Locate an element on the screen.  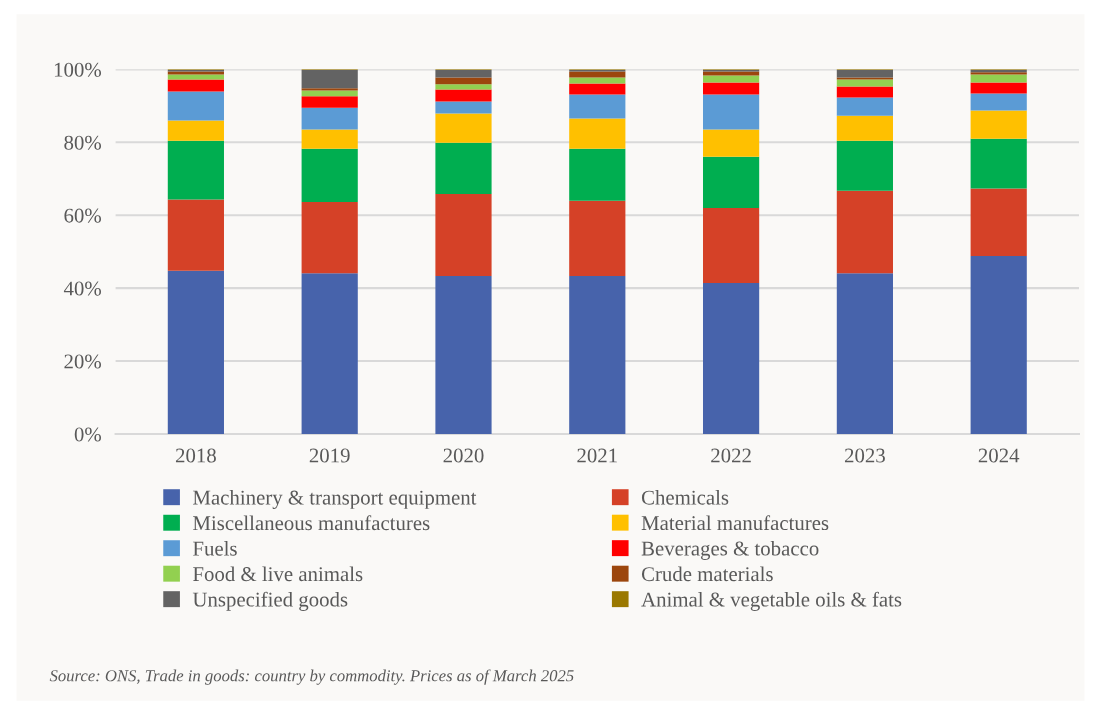
x-tick-label: 2022 is located at coordinates (731, 455).